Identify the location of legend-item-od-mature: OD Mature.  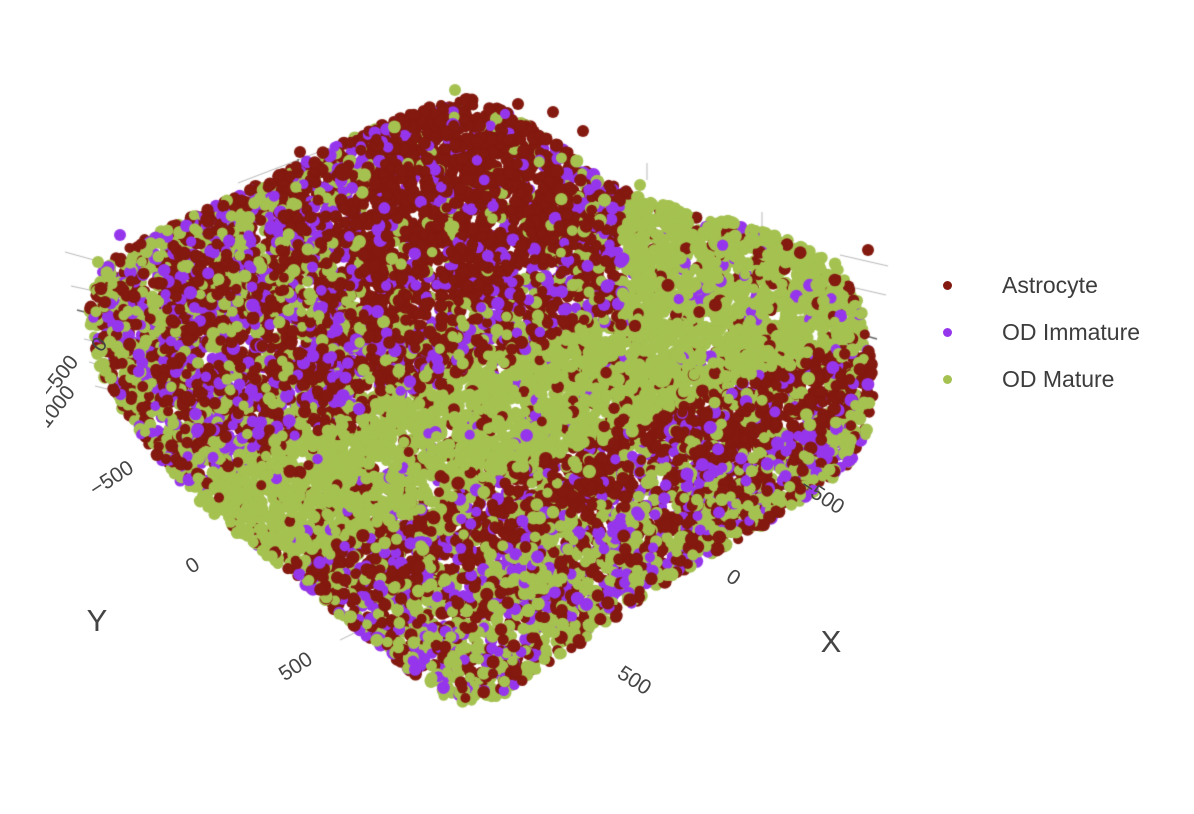
(1037, 379).